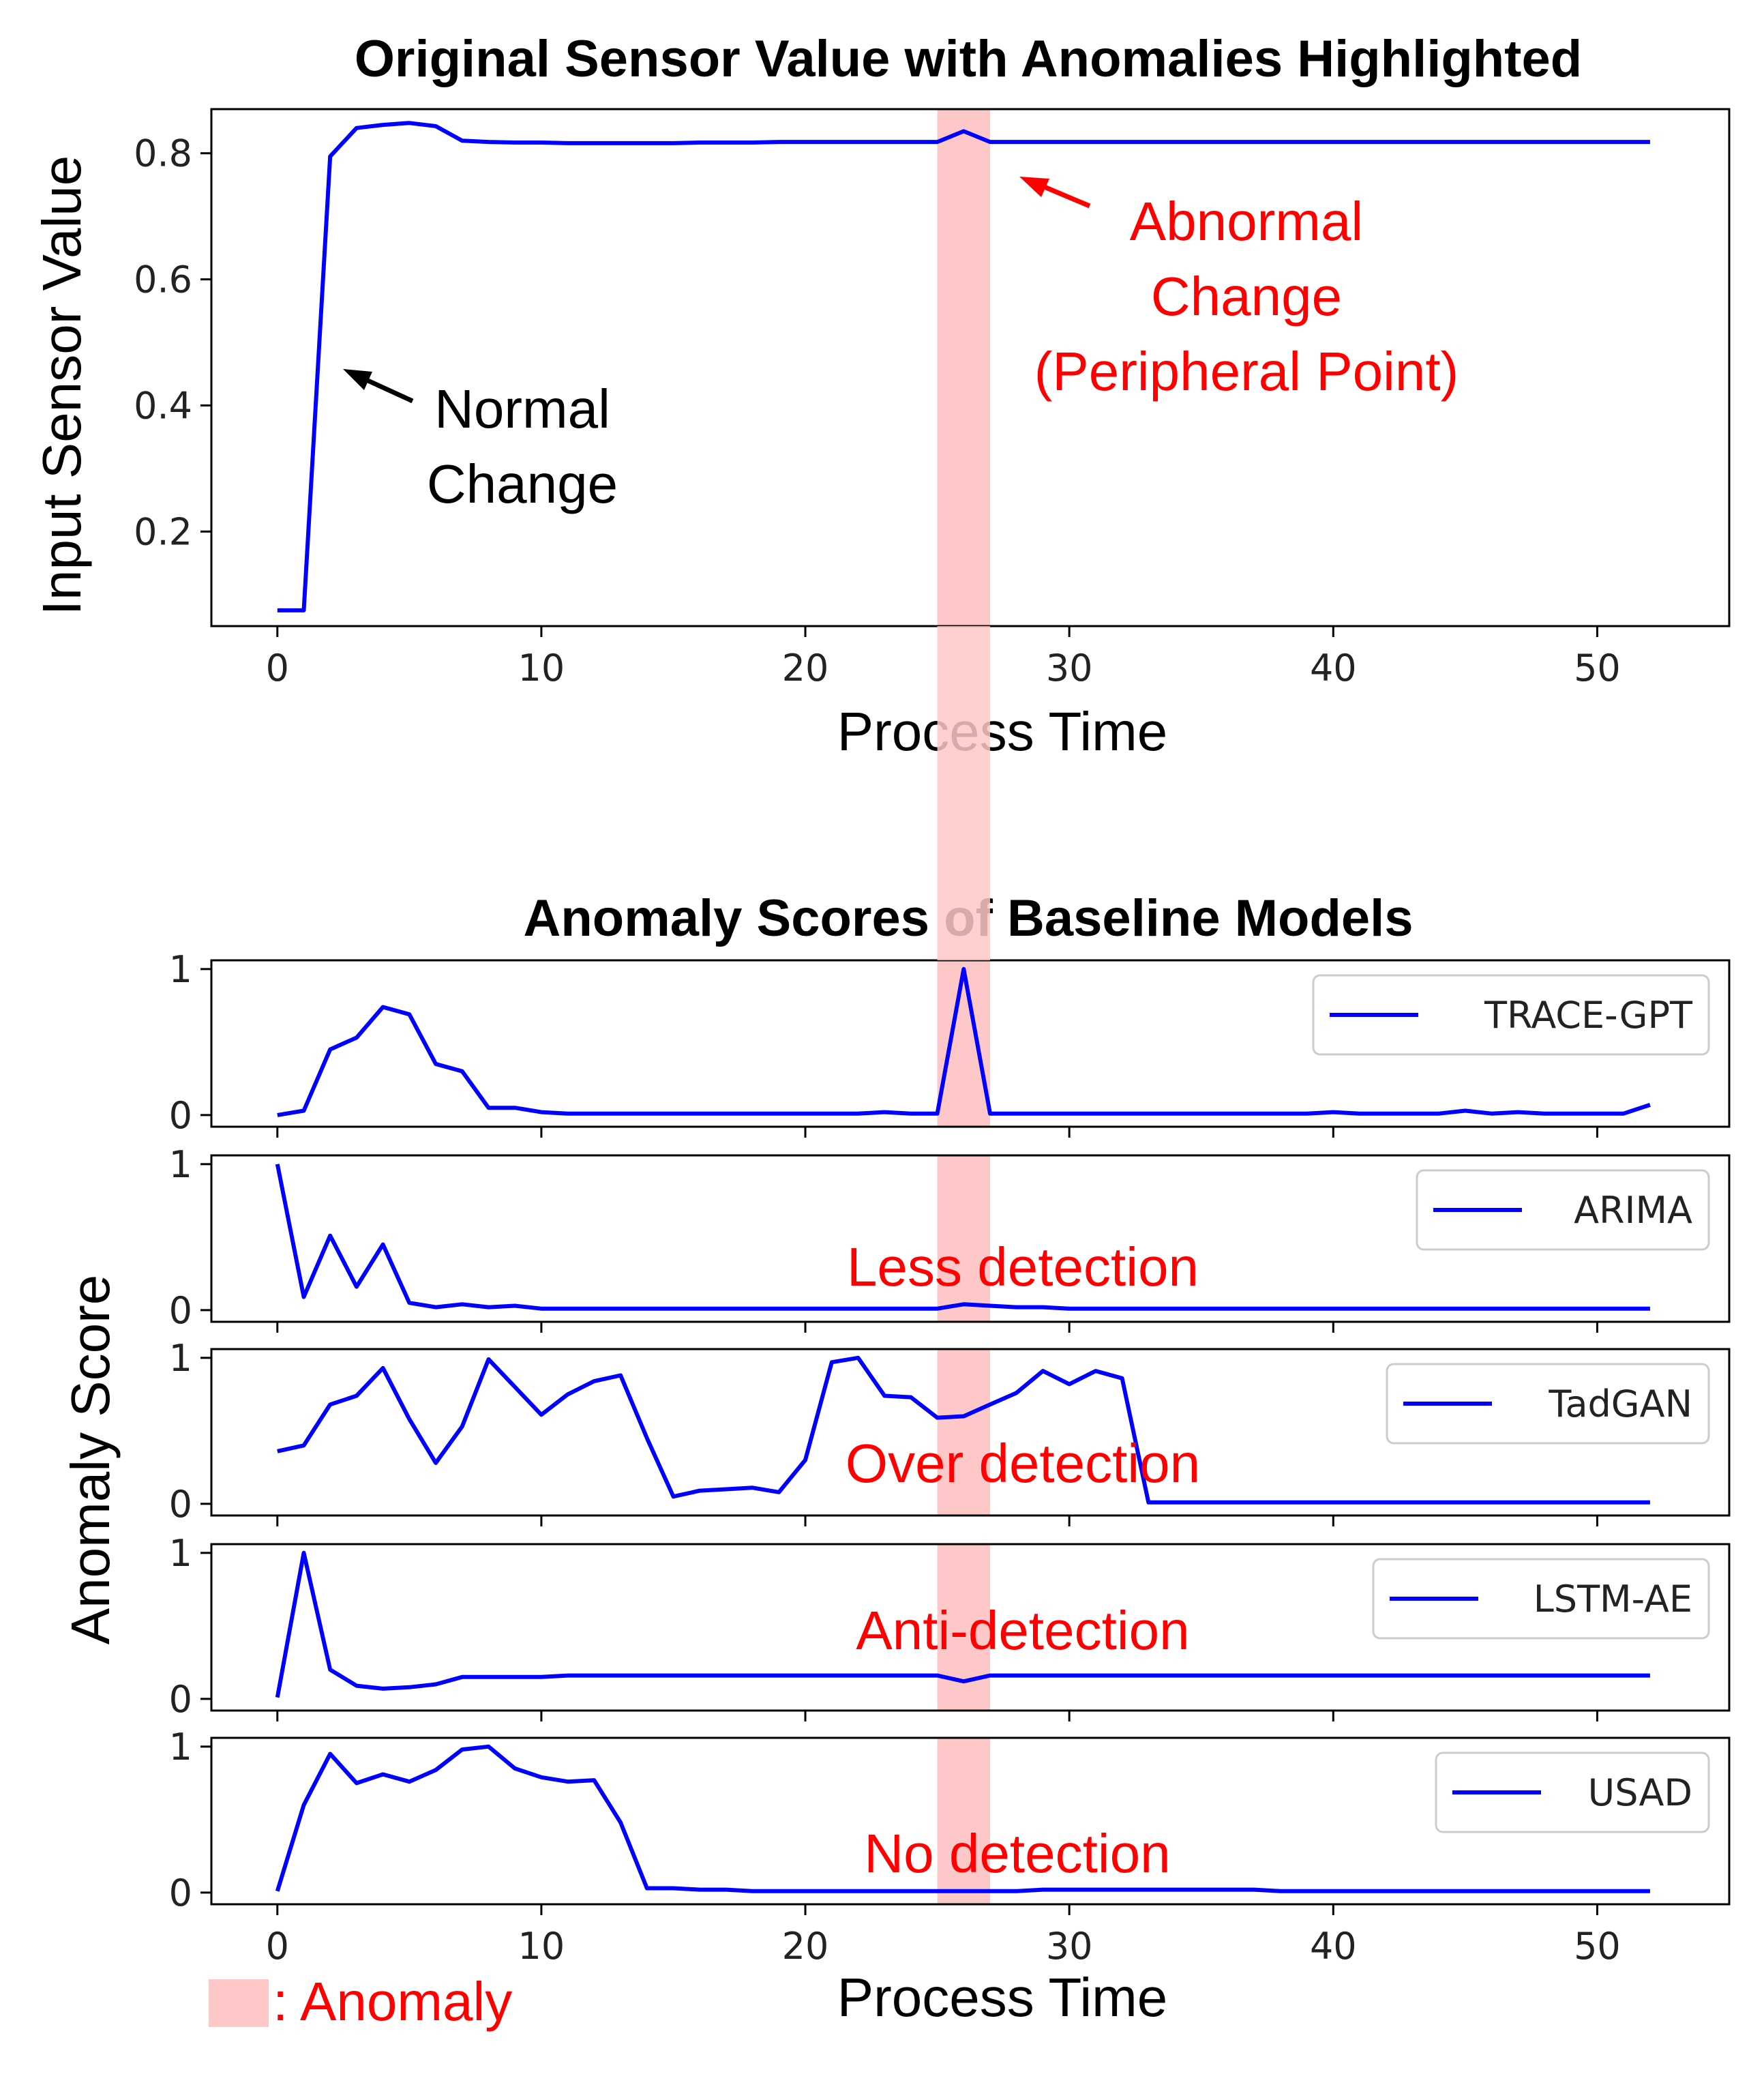 This screenshot has width=1764, height=2085. I want to click on abnormal-change-line-2: Change, so click(1246, 296).